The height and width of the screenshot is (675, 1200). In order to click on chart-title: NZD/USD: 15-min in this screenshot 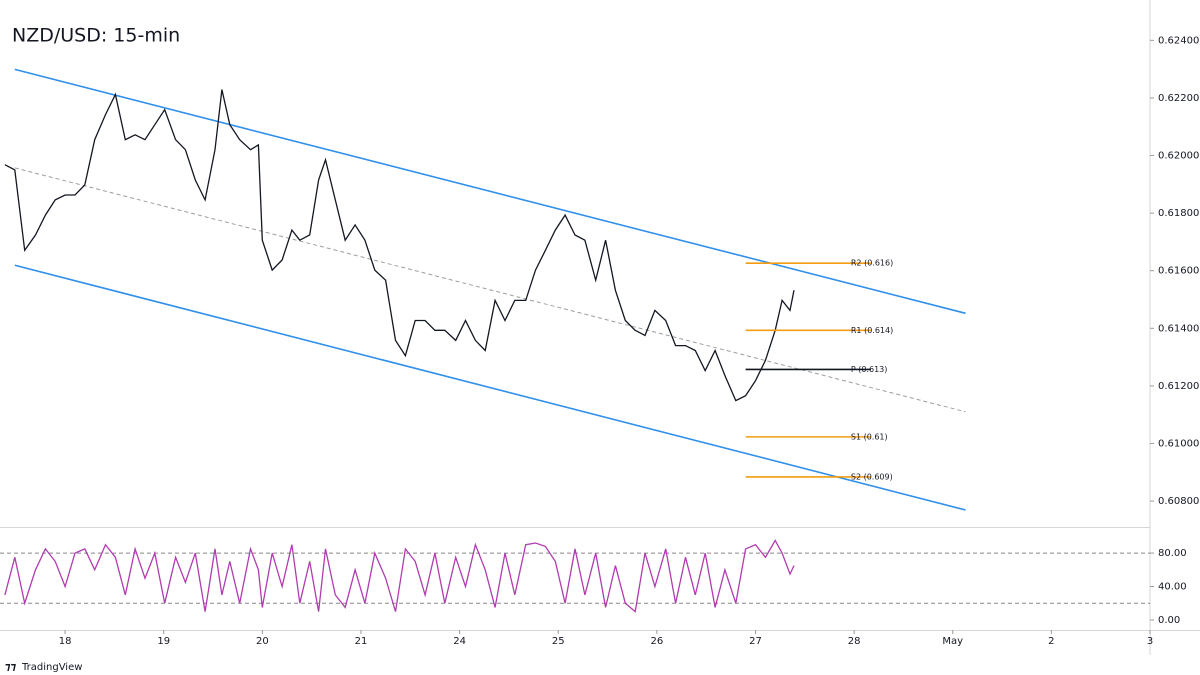, I will do `click(96, 36)`.